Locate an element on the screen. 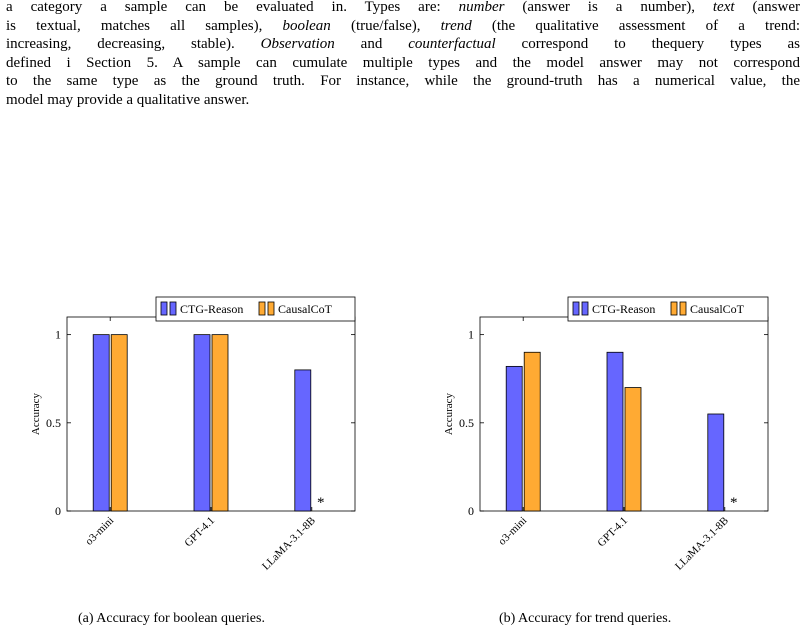 The width and height of the screenshot is (806, 636). x-tick-label: GPT-4.1 is located at coordinates (612, 532).